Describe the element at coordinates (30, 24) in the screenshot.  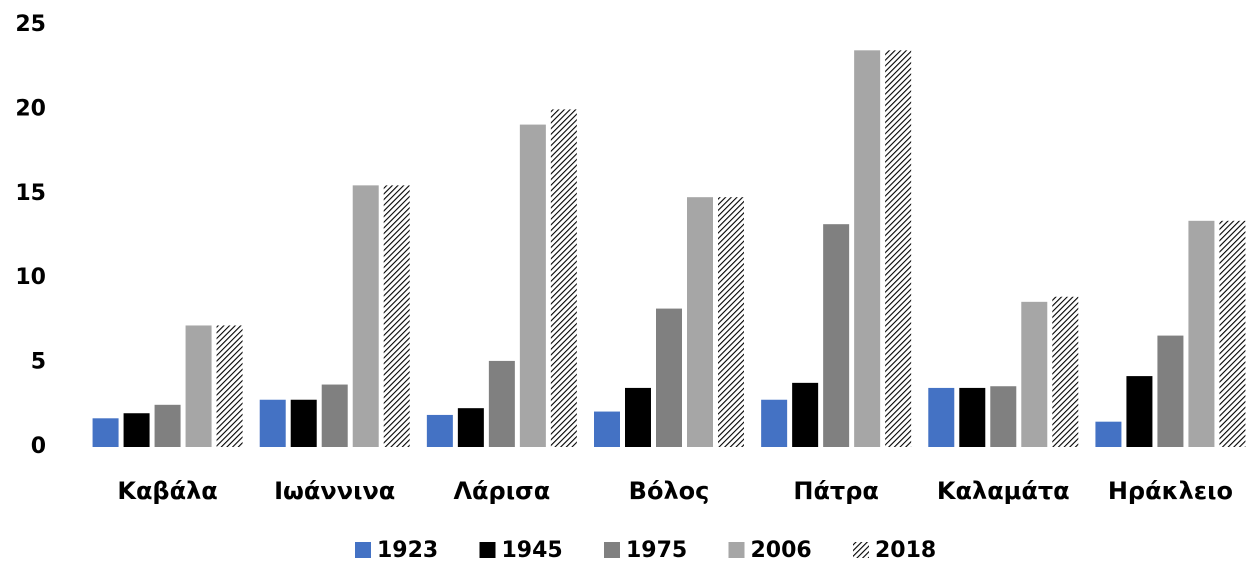
I see `y-tick-label: 25` at that location.